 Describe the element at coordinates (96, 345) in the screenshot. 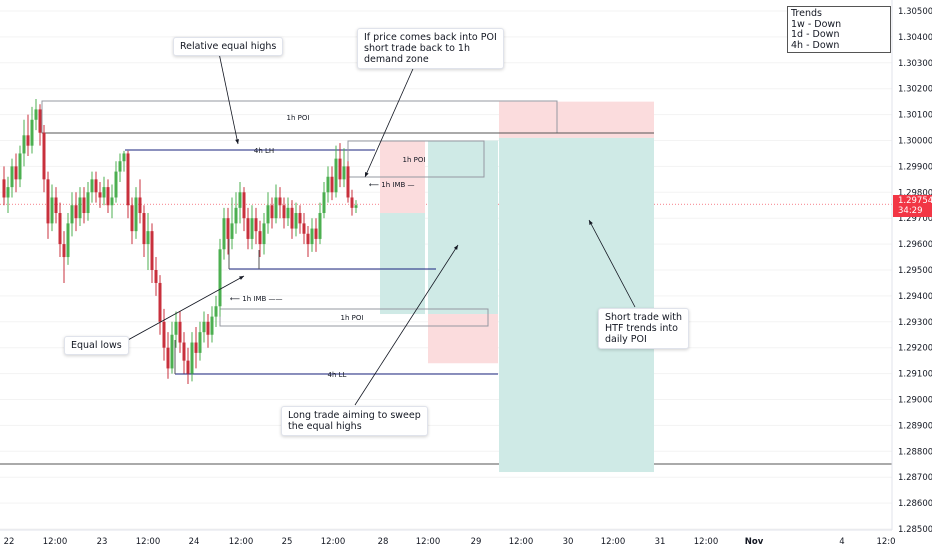

I see `equal-lows-note: Equal lows` at that location.